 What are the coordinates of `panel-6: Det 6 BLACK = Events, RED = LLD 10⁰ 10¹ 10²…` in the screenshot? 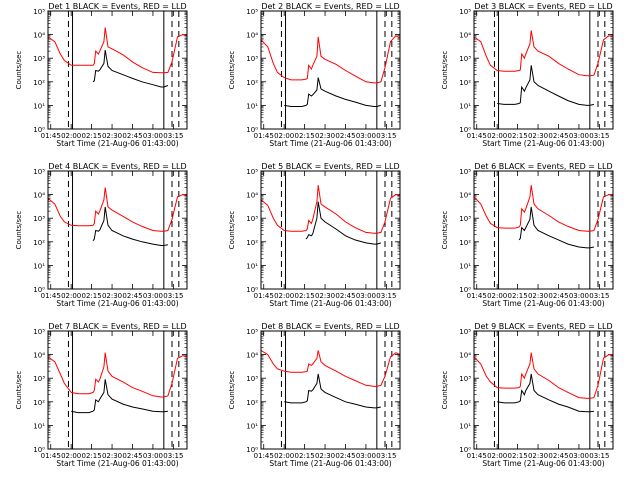 It's located at (527, 235).